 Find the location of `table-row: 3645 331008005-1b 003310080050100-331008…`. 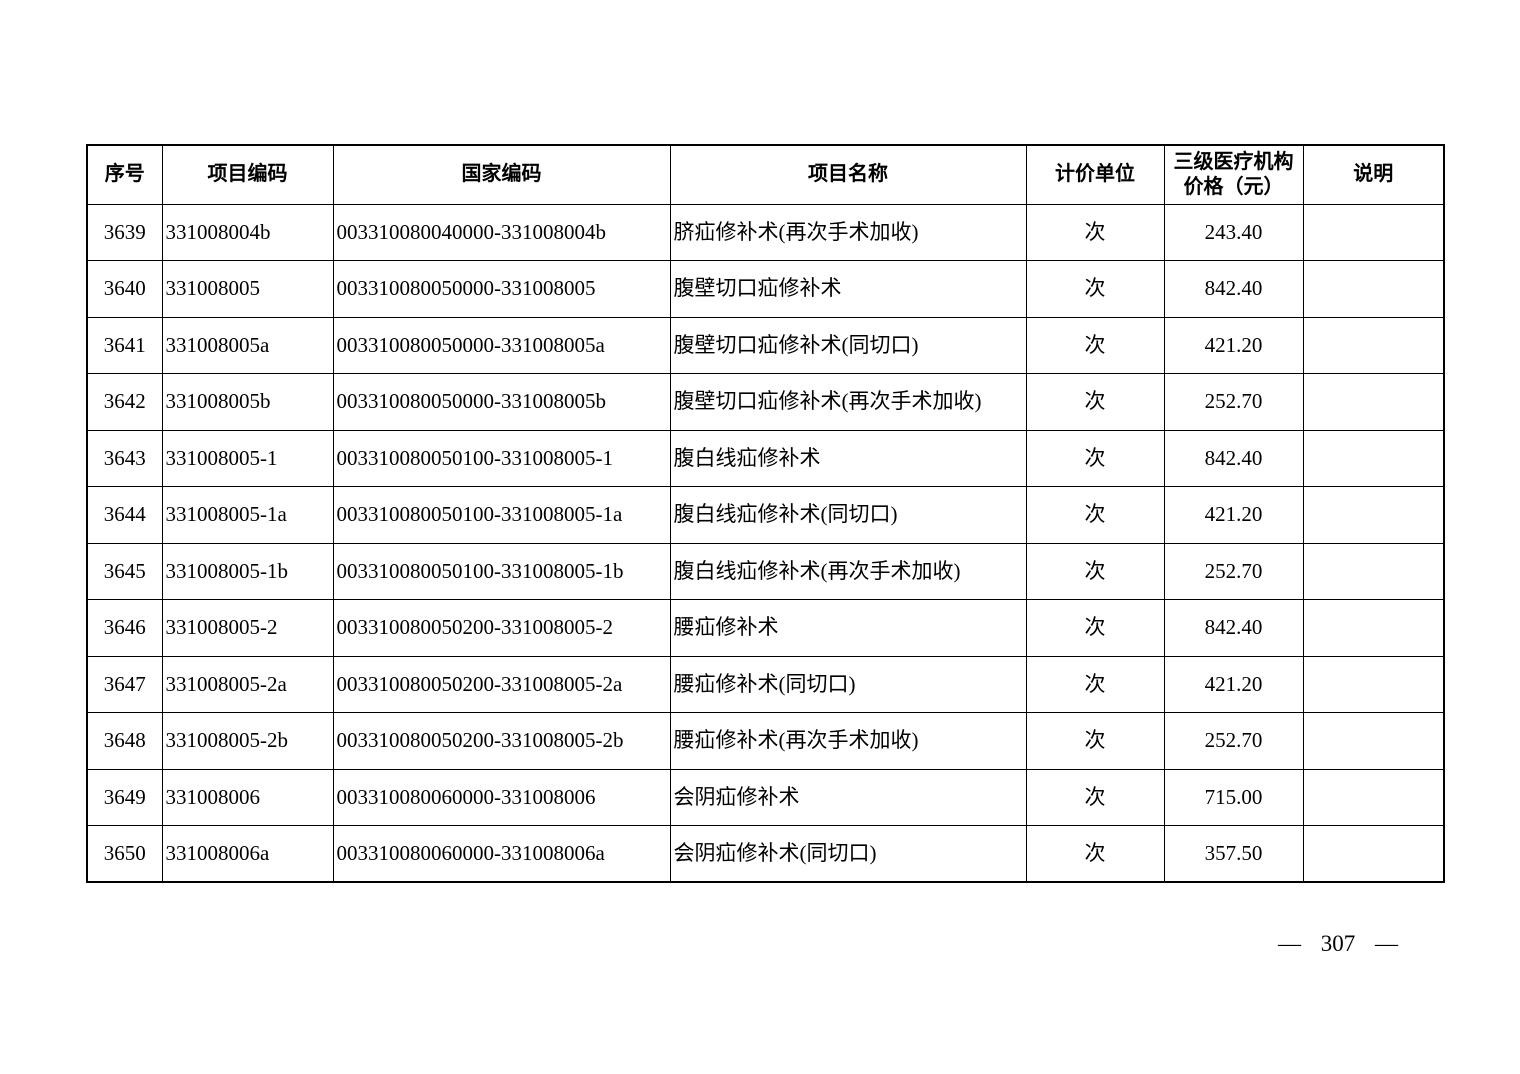

table-row: 3645 331008005-1b 003310080050100-331008… is located at coordinates (765, 571).